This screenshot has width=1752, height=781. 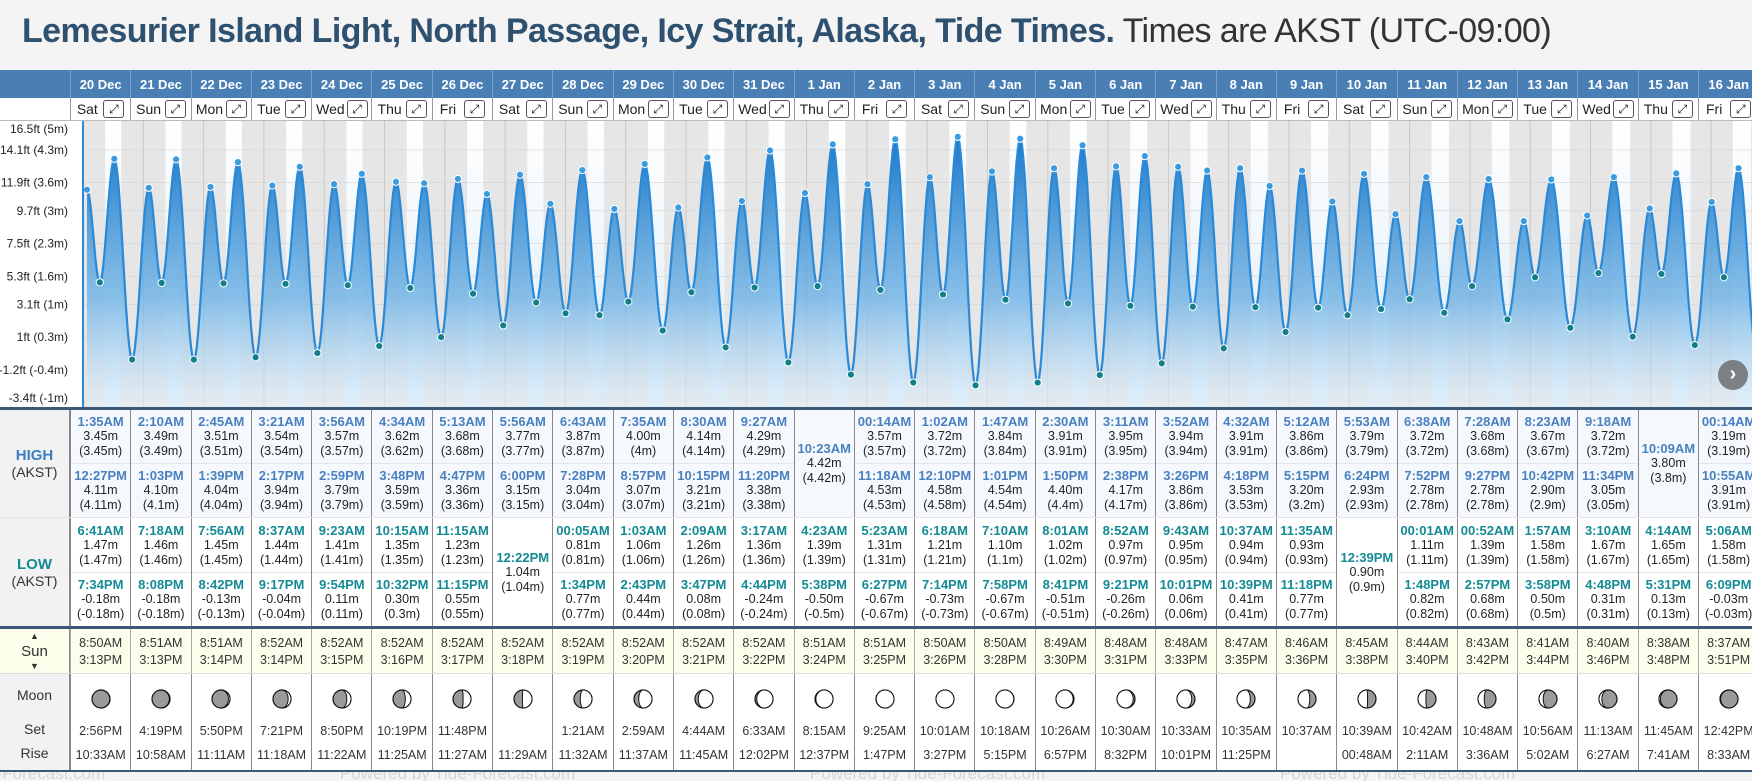 What do you see at coordinates (1487, 463) in the screenshot?
I see `high-tide-cell: 7:28AM 3.68m (3.68m) 9:27PM 2.78m (2.78m)` at bounding box center [1487, 463].